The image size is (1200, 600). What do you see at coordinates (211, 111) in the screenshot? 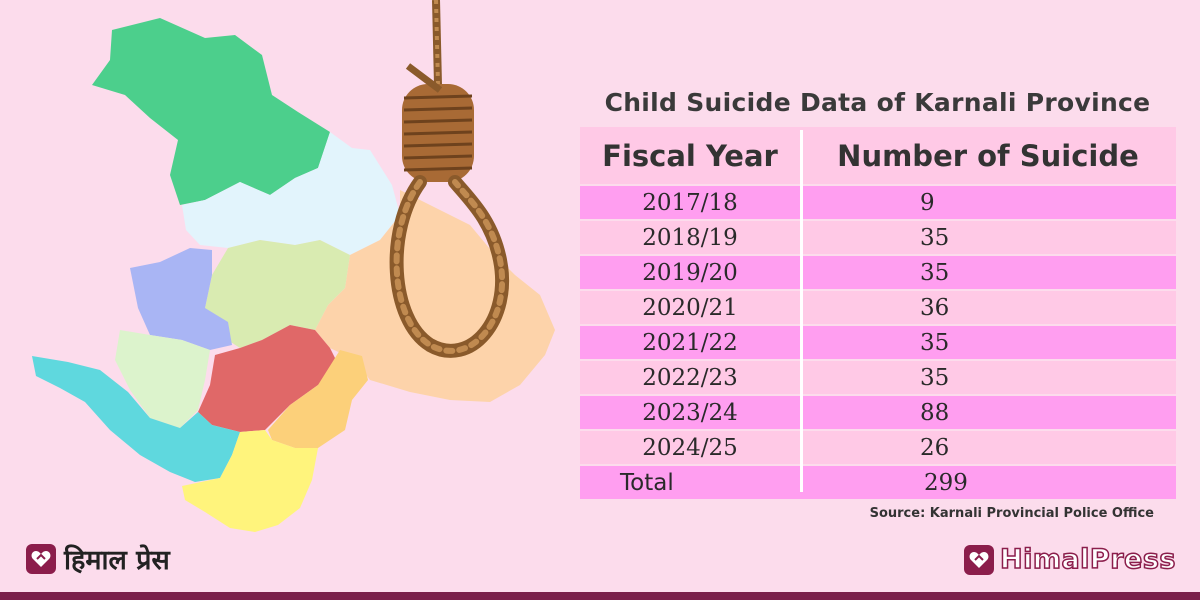
I see `district-green` at bounding box center [211, 111].